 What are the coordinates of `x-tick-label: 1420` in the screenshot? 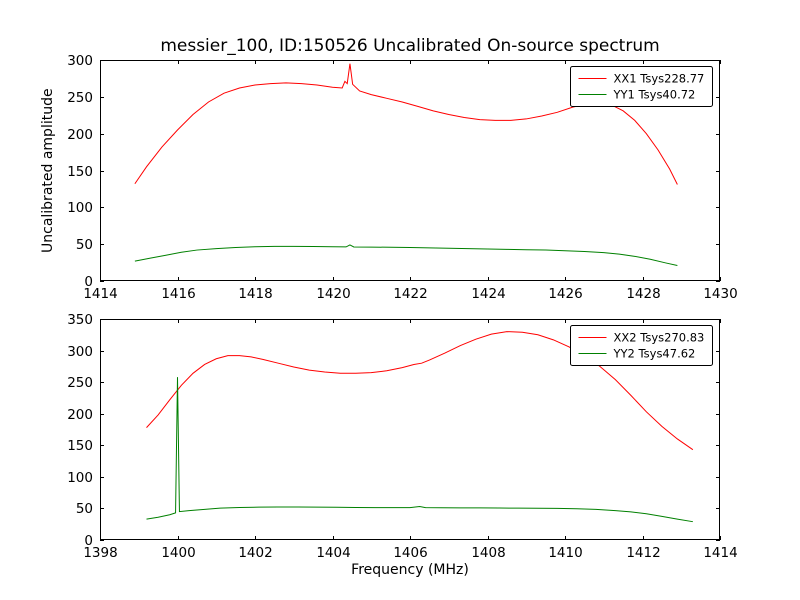 It's located at (333, 294).